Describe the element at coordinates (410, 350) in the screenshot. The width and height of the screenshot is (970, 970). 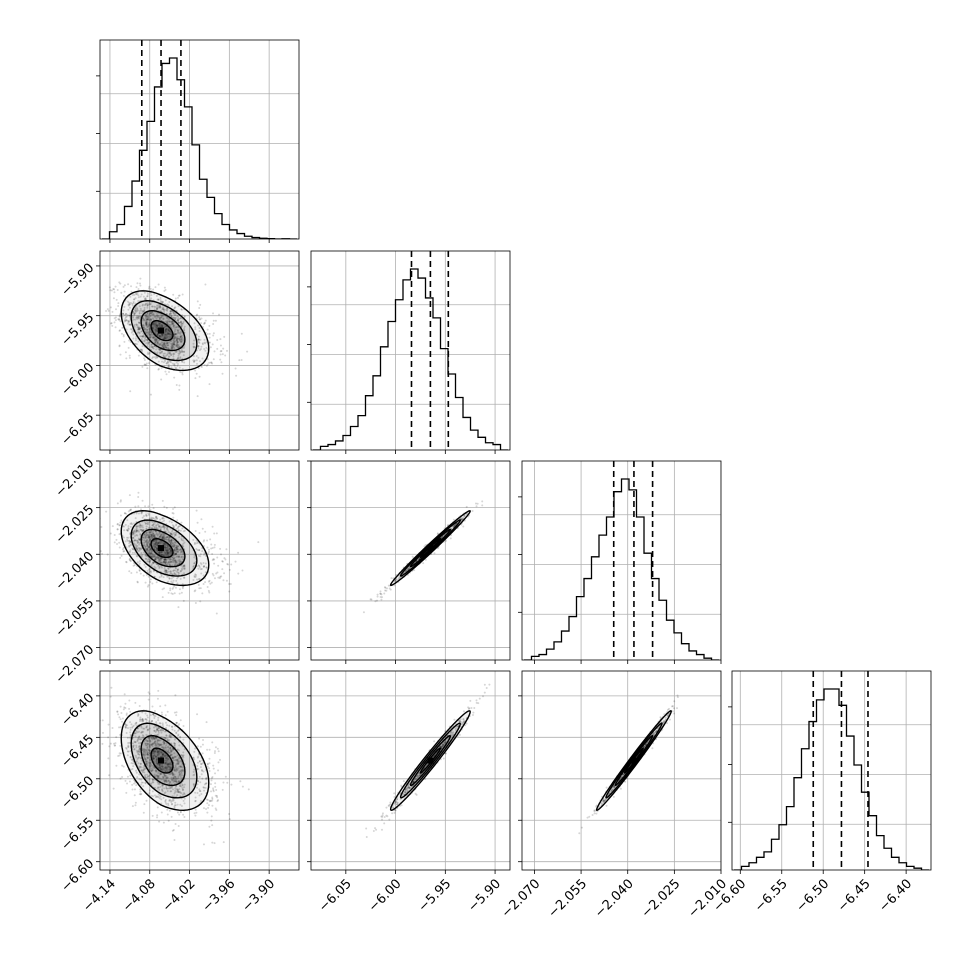
I see `axes-frame` at that location.